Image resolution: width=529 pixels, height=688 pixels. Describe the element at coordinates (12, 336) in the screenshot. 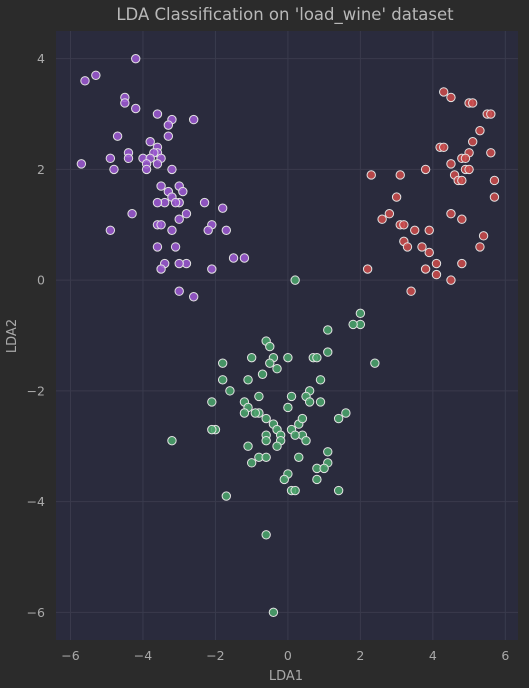

I see `y-axis-label: LDA2` at that location.